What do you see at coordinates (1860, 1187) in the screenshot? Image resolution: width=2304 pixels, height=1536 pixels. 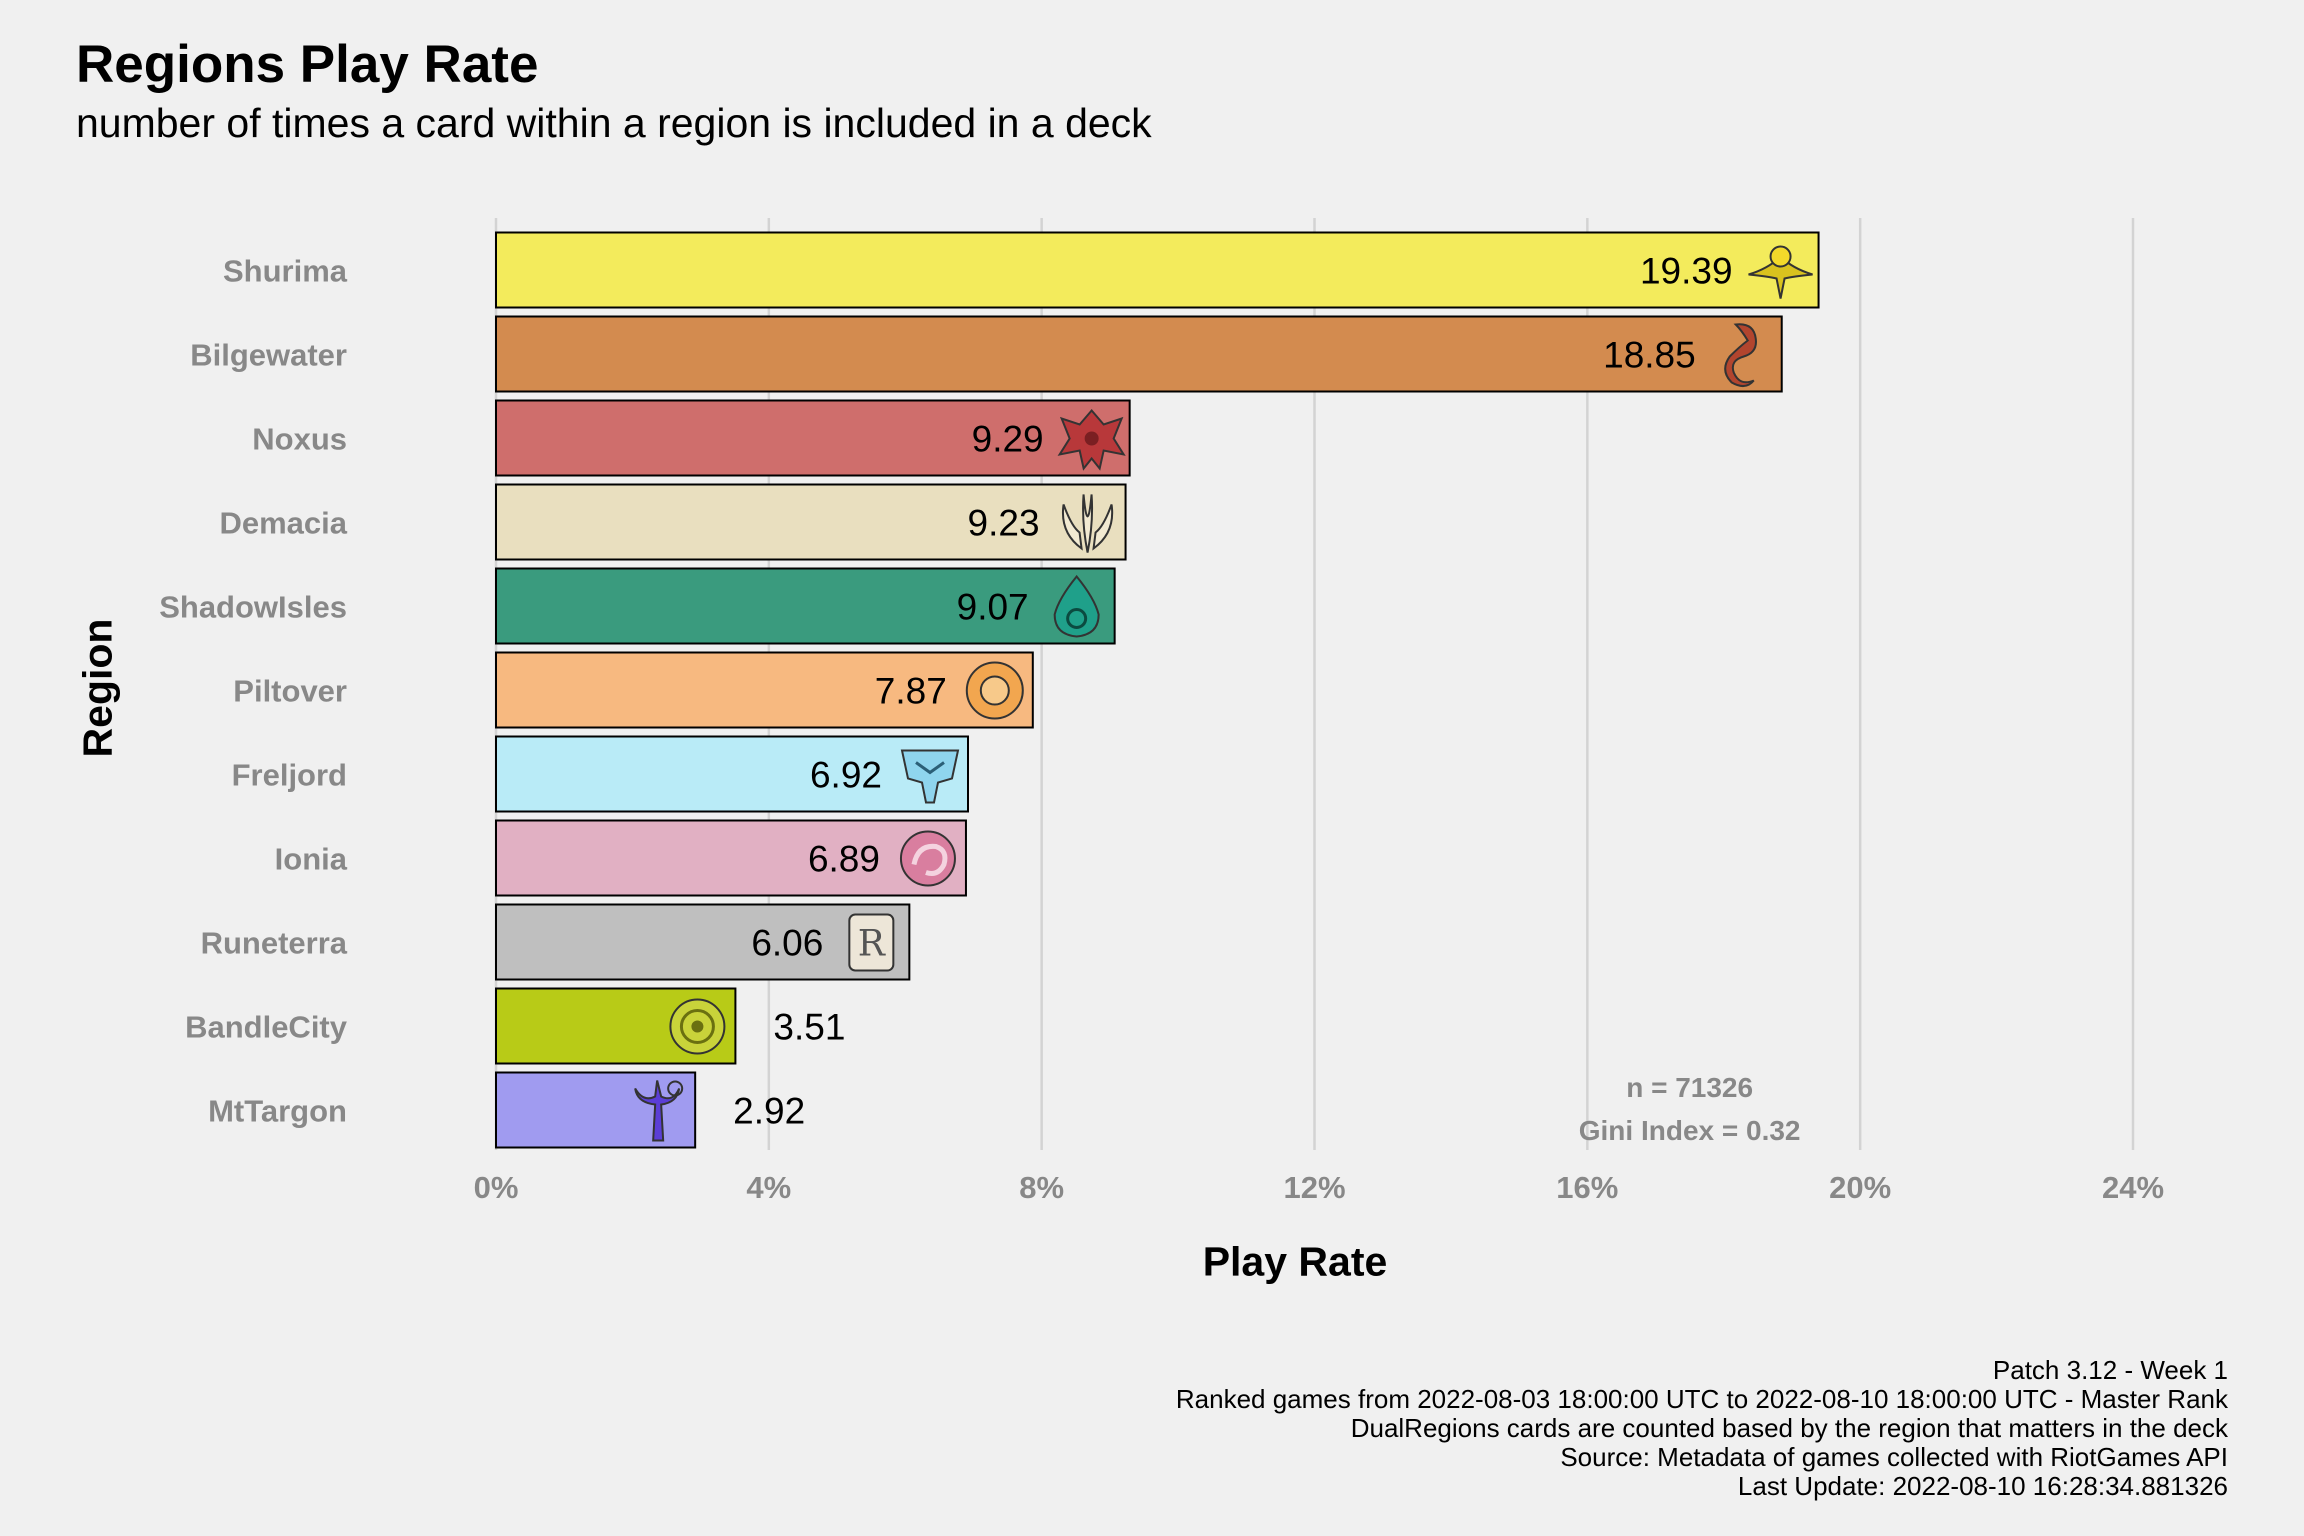 I see `x-tick-label: 20%` at bounding box center [1860, 1187].